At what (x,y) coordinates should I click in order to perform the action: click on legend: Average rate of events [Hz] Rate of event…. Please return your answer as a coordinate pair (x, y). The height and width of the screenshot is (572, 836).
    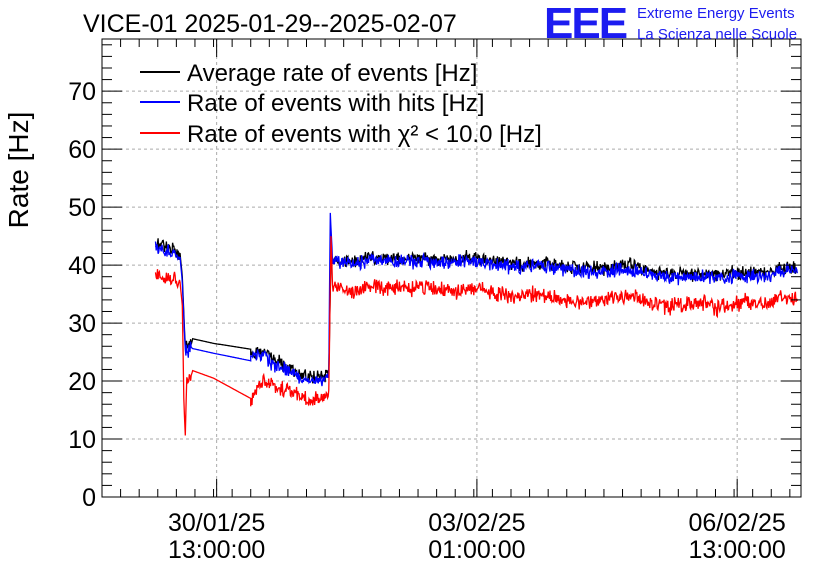
    Looking at the image, I should click on (341, 104).